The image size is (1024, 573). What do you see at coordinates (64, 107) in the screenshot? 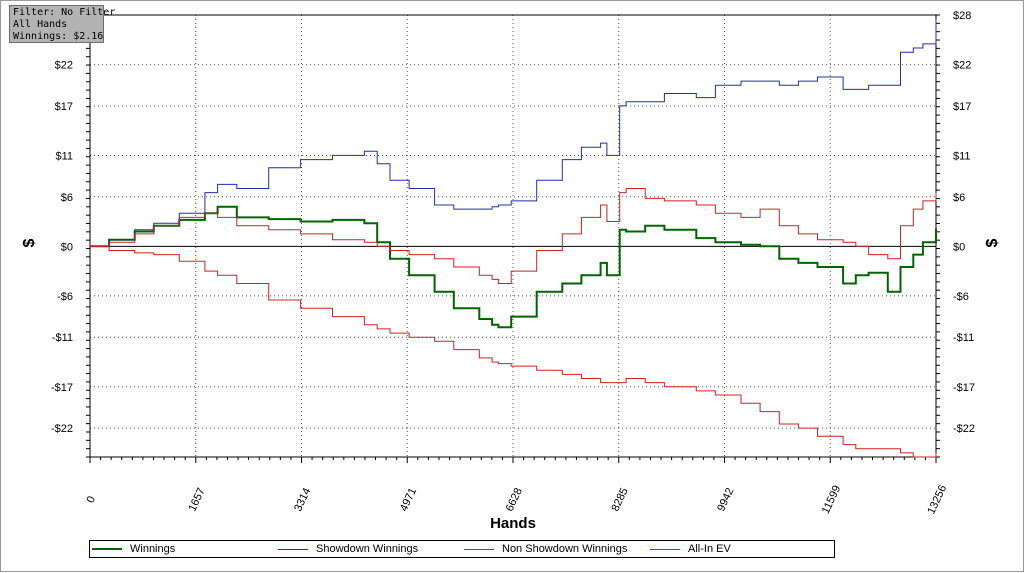
I see `y-tick-label-left: $17` at bounding box center [64, 107].